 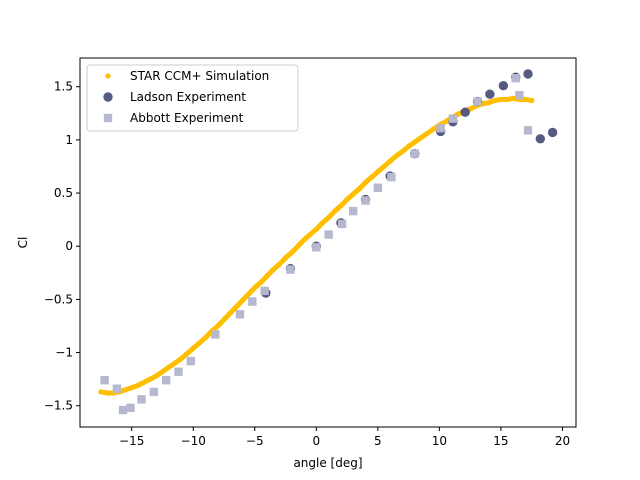 What do you see at coordinates (63, 193) in the screenshot?
I see `y-tick-label: 0.5` at bounding box center [63, 193].